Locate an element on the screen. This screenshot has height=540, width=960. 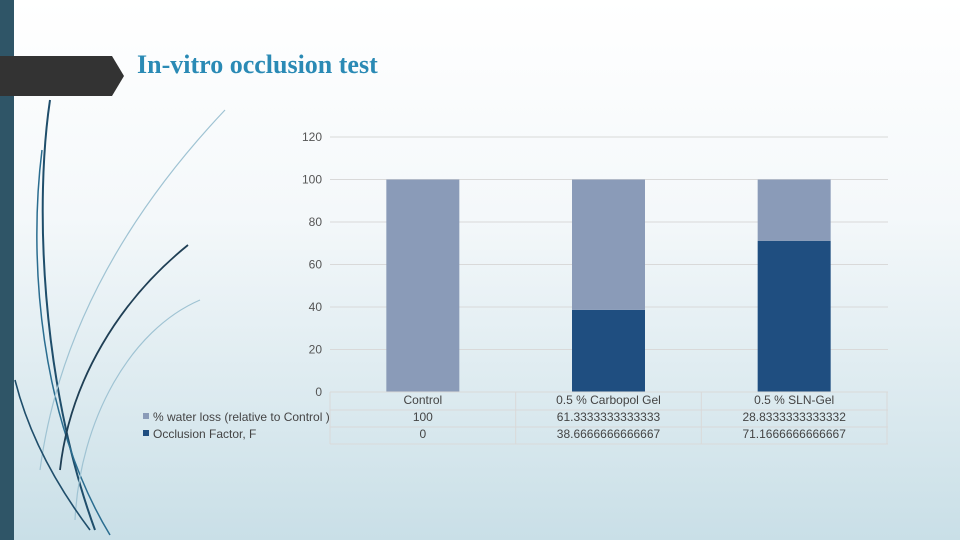
category-label: 0.5 % Carbopol Gel is located at coordinates (608, 400).